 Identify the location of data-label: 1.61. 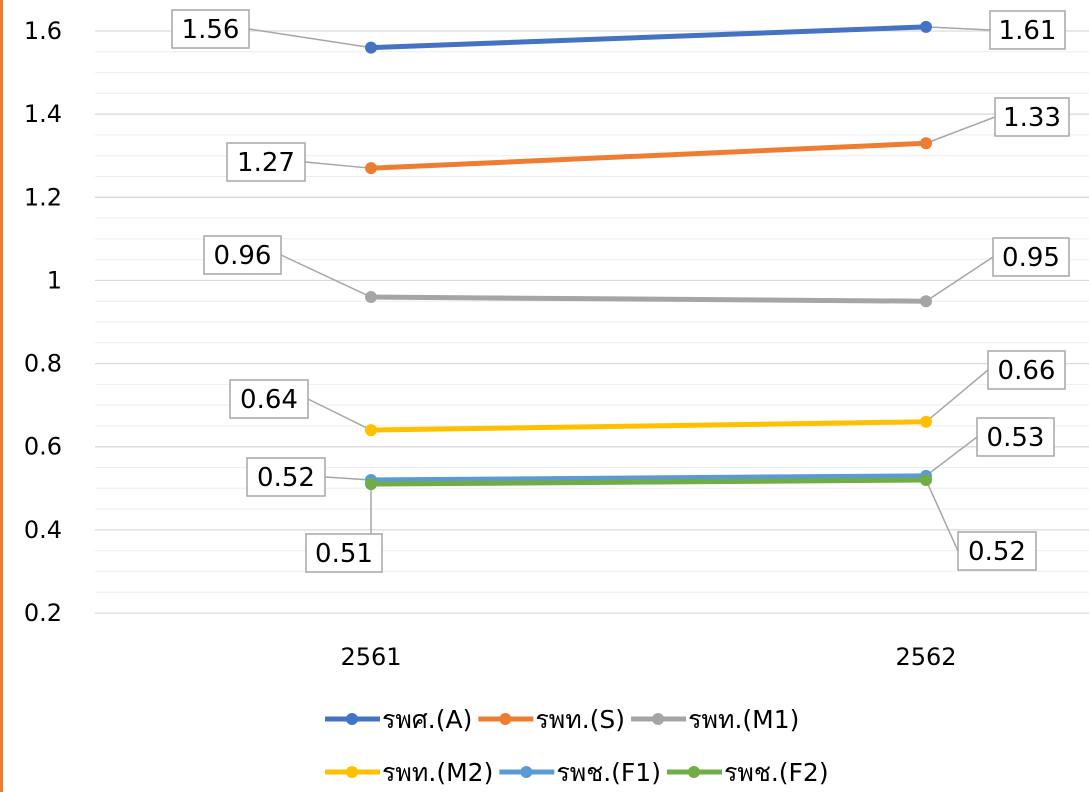
(1028, 31).